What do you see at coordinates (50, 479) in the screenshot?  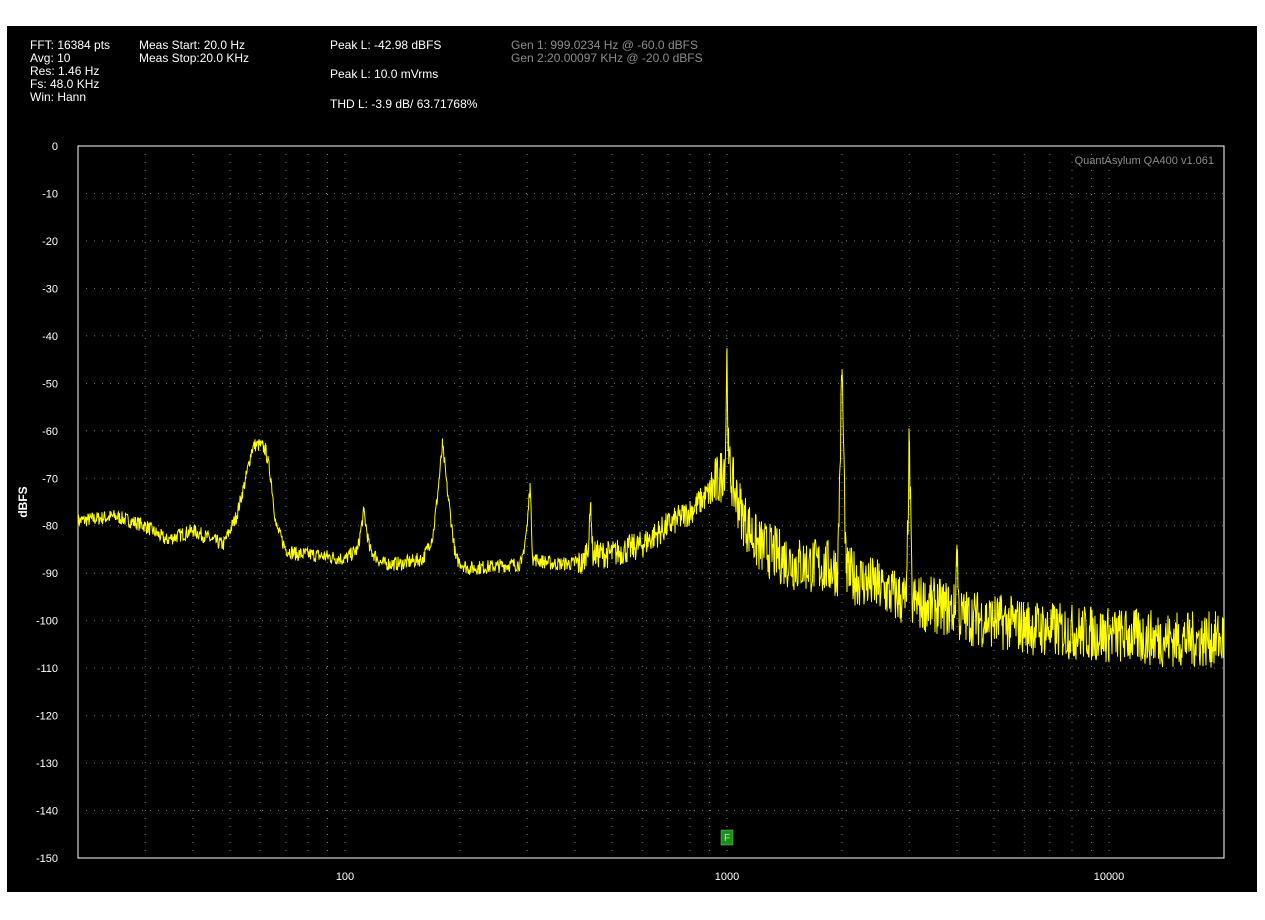 I see `y-tick-label: -70` at bounding box center [50, 479].